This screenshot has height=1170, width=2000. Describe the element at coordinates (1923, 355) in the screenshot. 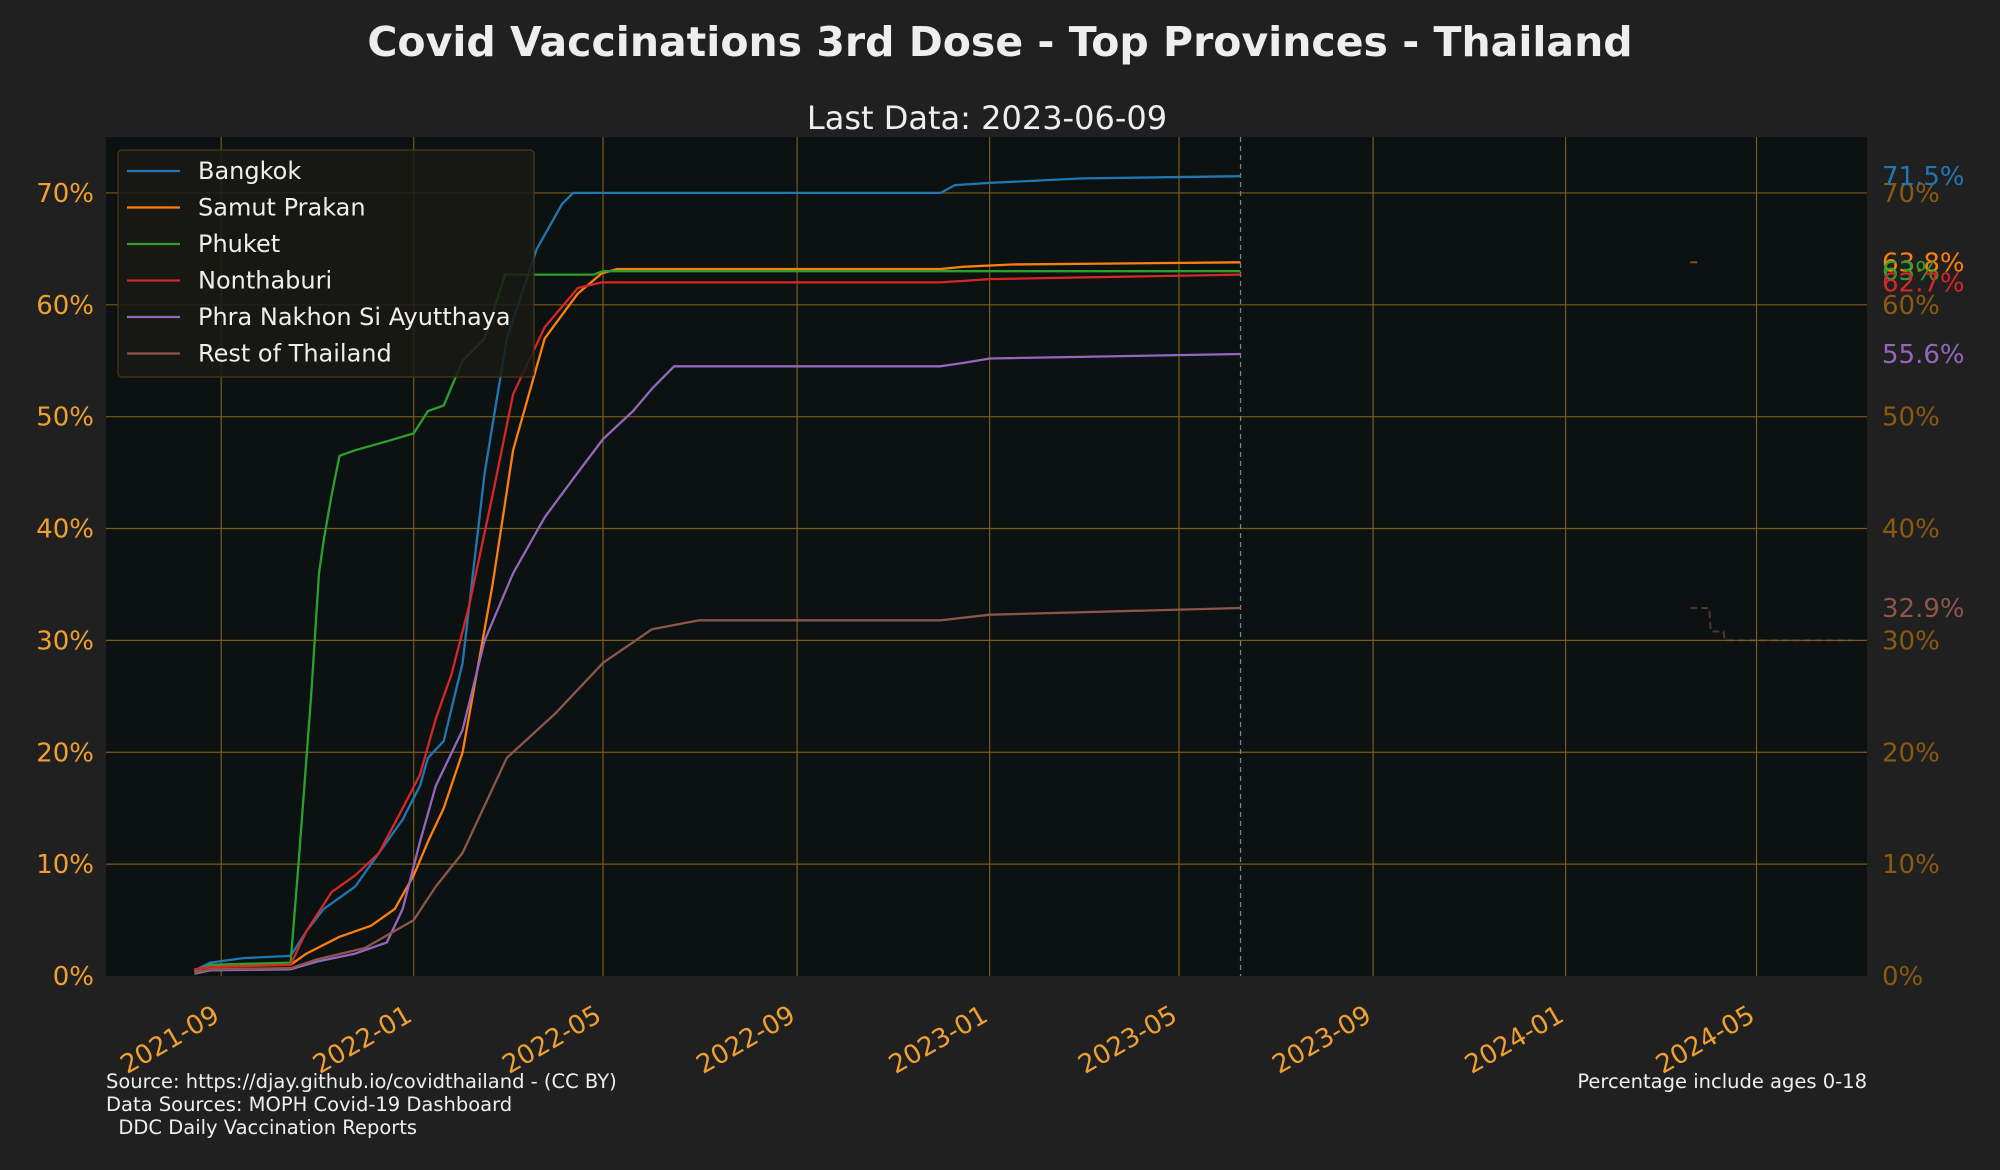

I see `end-label-phra-nakhon-si-ayutthaya: 55.6%` at that location.